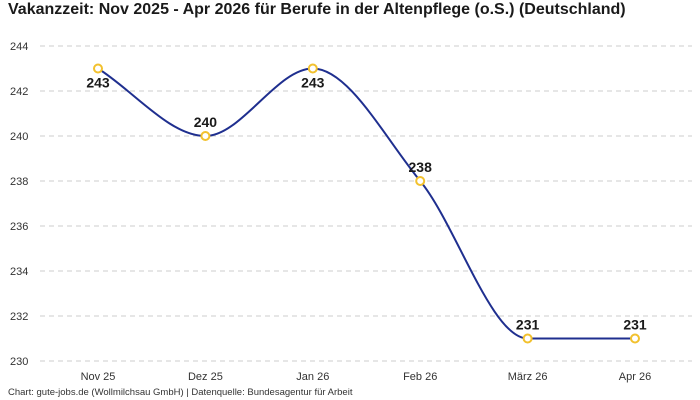 This screenshot has height=400, width=700. Describe the element at coordinates (528, 377) in the screenshot. I see `x-tick-label: März 26` at that location.